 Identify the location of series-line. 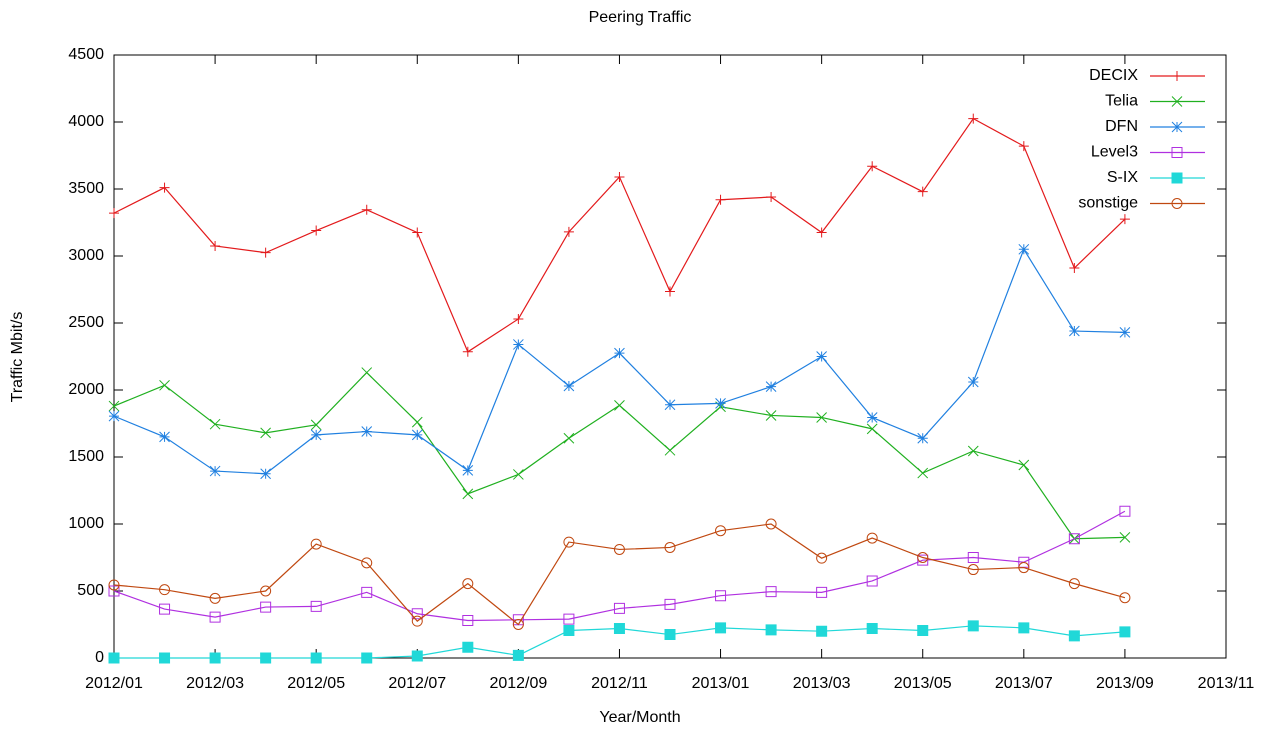
(619, 566).